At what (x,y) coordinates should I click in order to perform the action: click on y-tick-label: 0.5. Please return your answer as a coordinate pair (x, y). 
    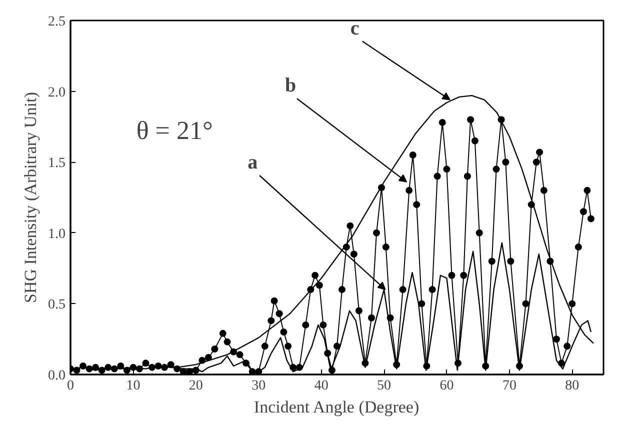
    Looking at the image, I should click on (57, 305).